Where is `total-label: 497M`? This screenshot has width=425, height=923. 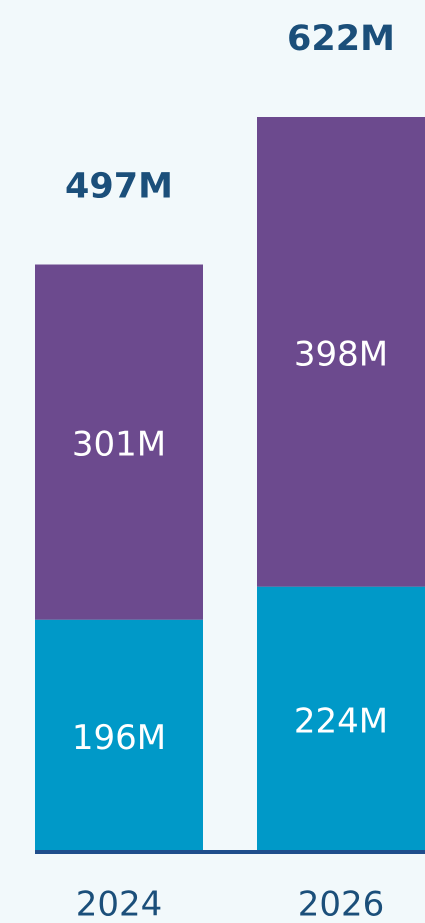 total-label: 497M is located at coordinates (119, 187).